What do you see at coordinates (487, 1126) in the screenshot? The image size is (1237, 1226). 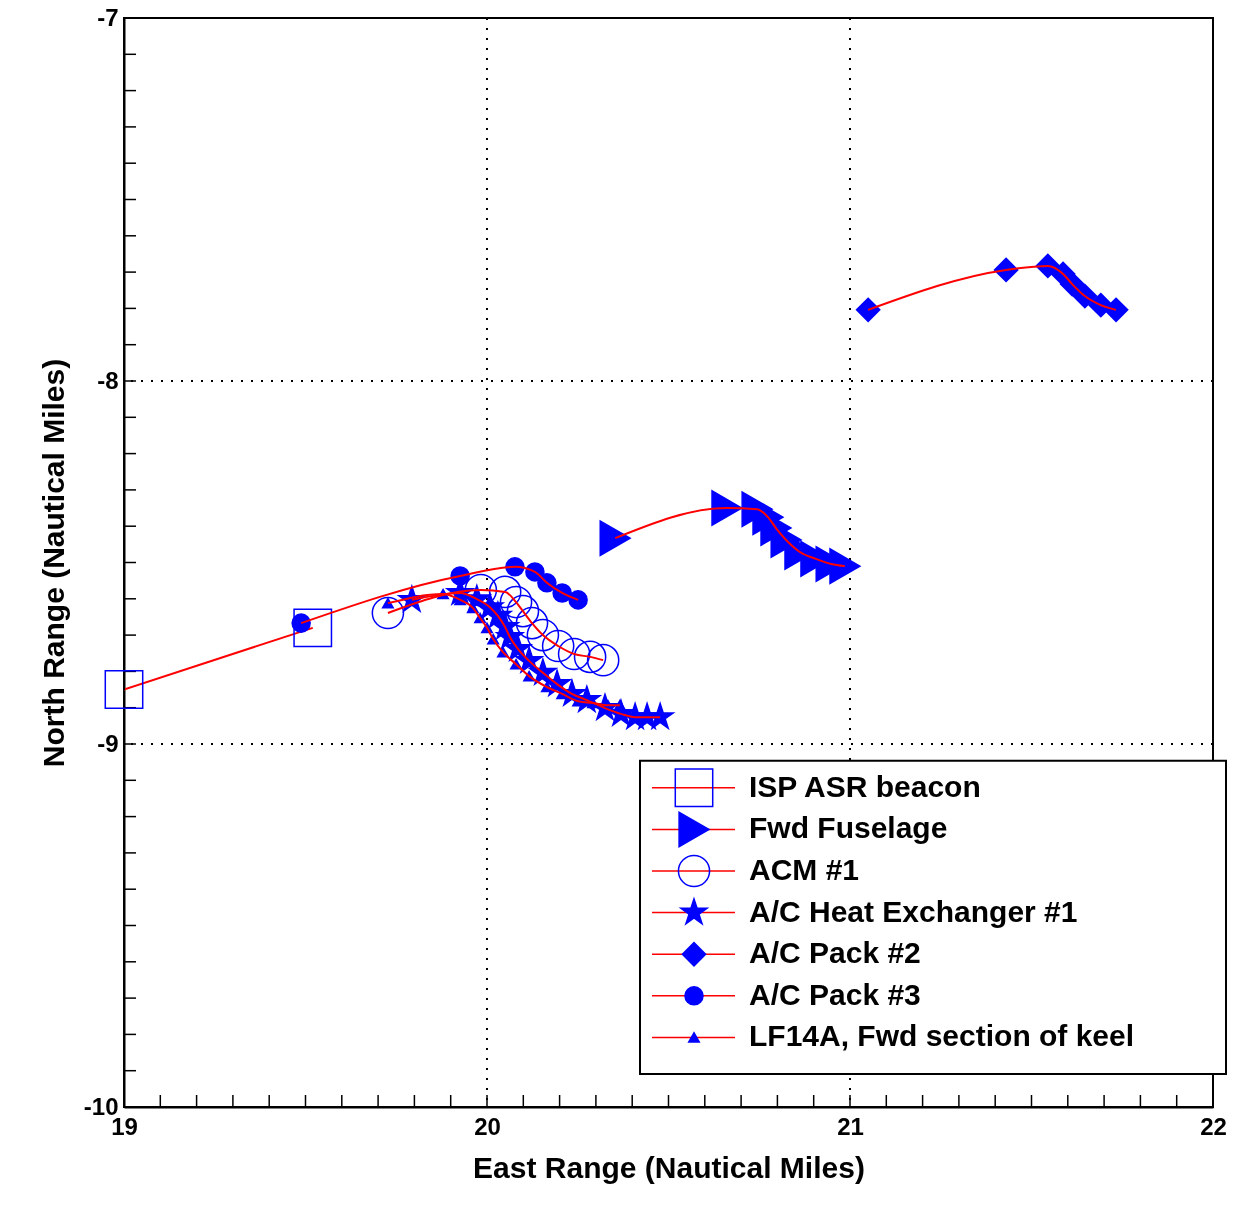 I see `x-tick-label: 20` at bounding box center [487, 1126].